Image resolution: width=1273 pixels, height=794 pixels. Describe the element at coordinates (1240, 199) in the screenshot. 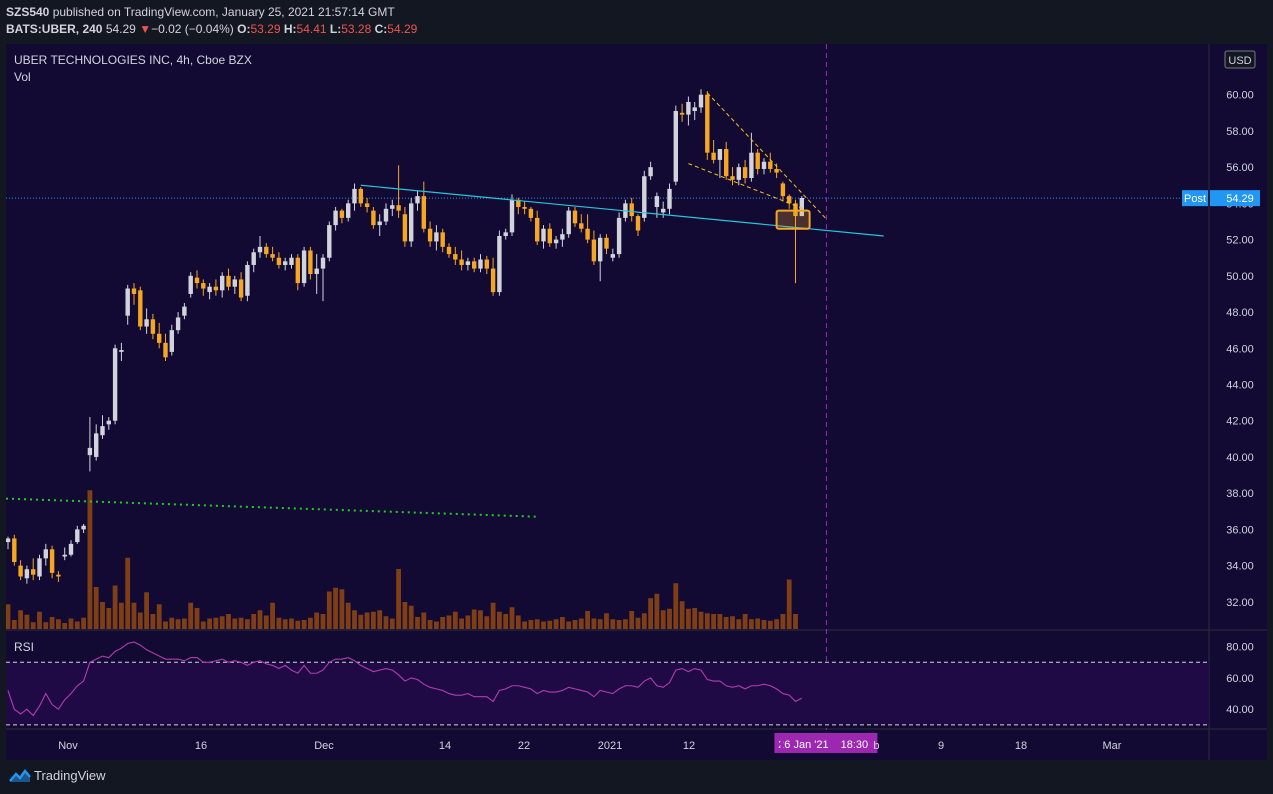

I see `post-price-badge-value: 54.29` at that location.